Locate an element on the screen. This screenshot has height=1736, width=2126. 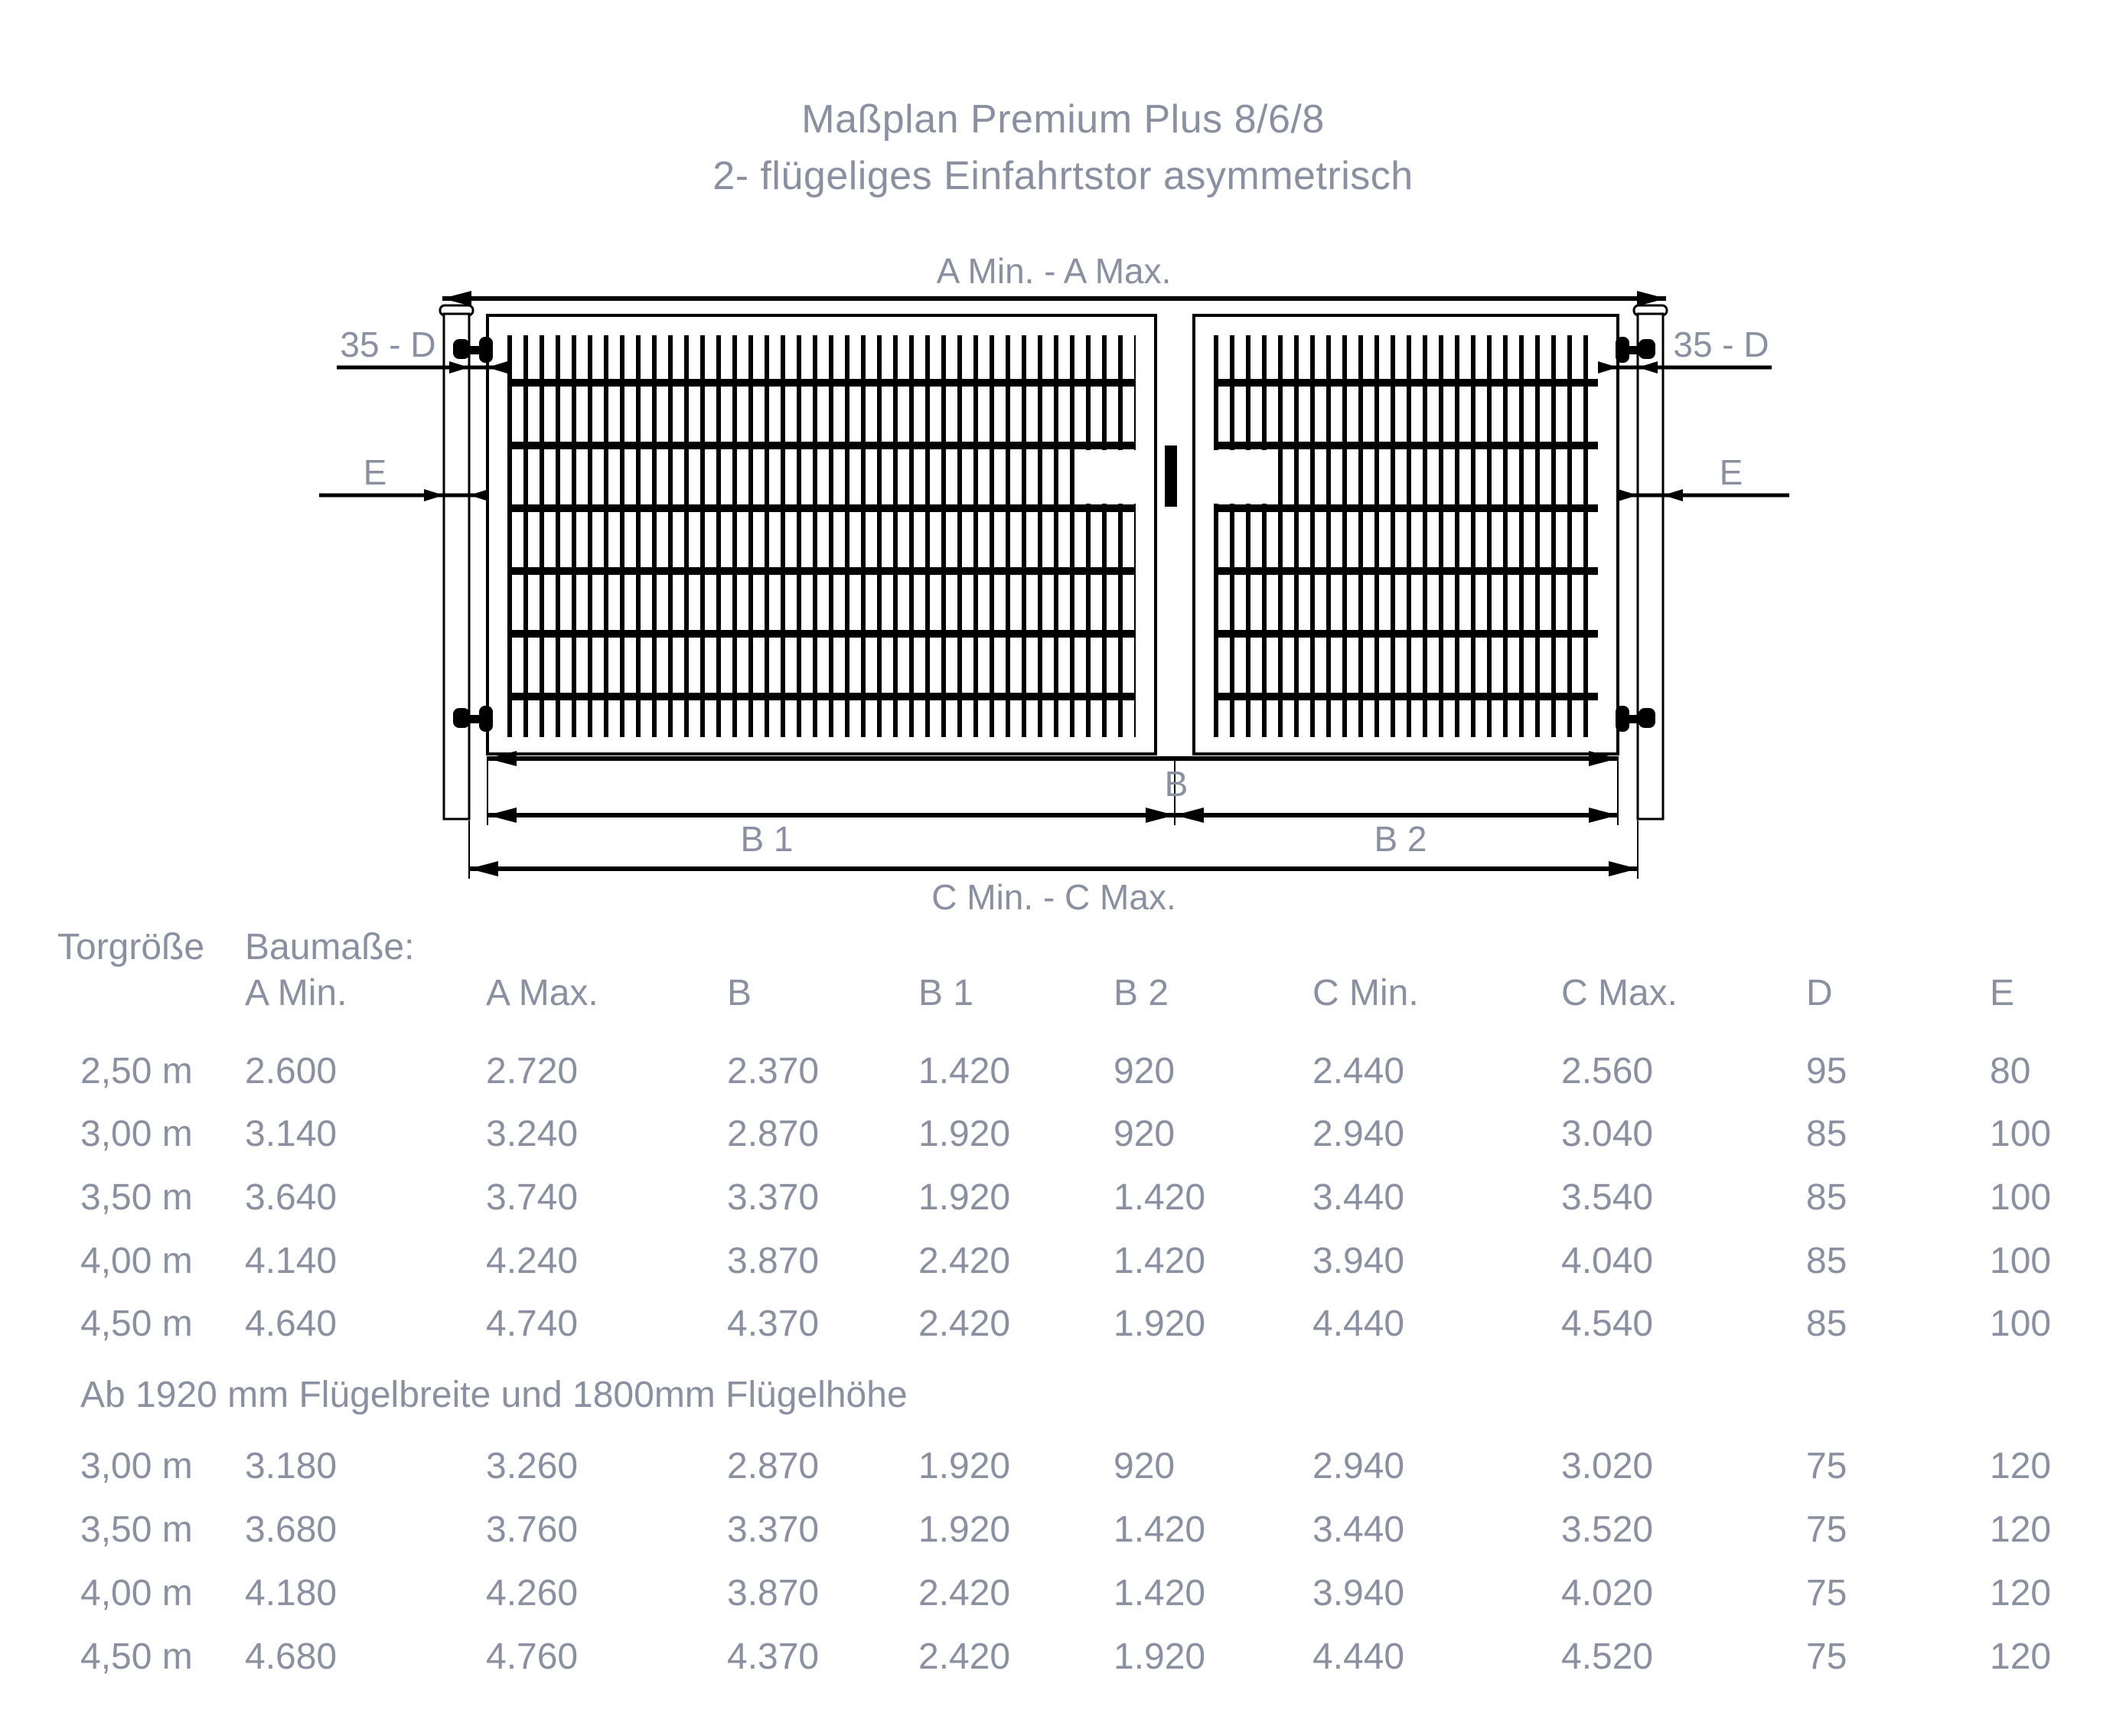
cell-a-max: 3.260 is located at coordinates (532, 1466).